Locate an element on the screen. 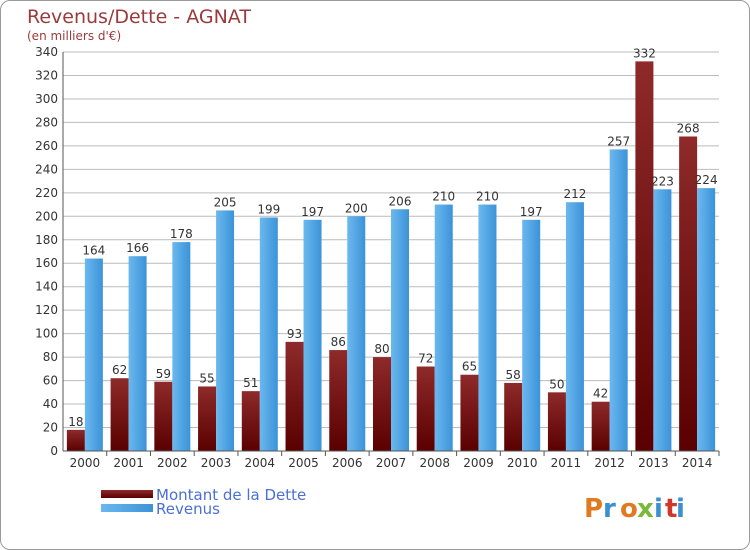 The height and width of the screenshot is (550, 750). x-tick-label: 2005 is located at coordinates (303, 463).